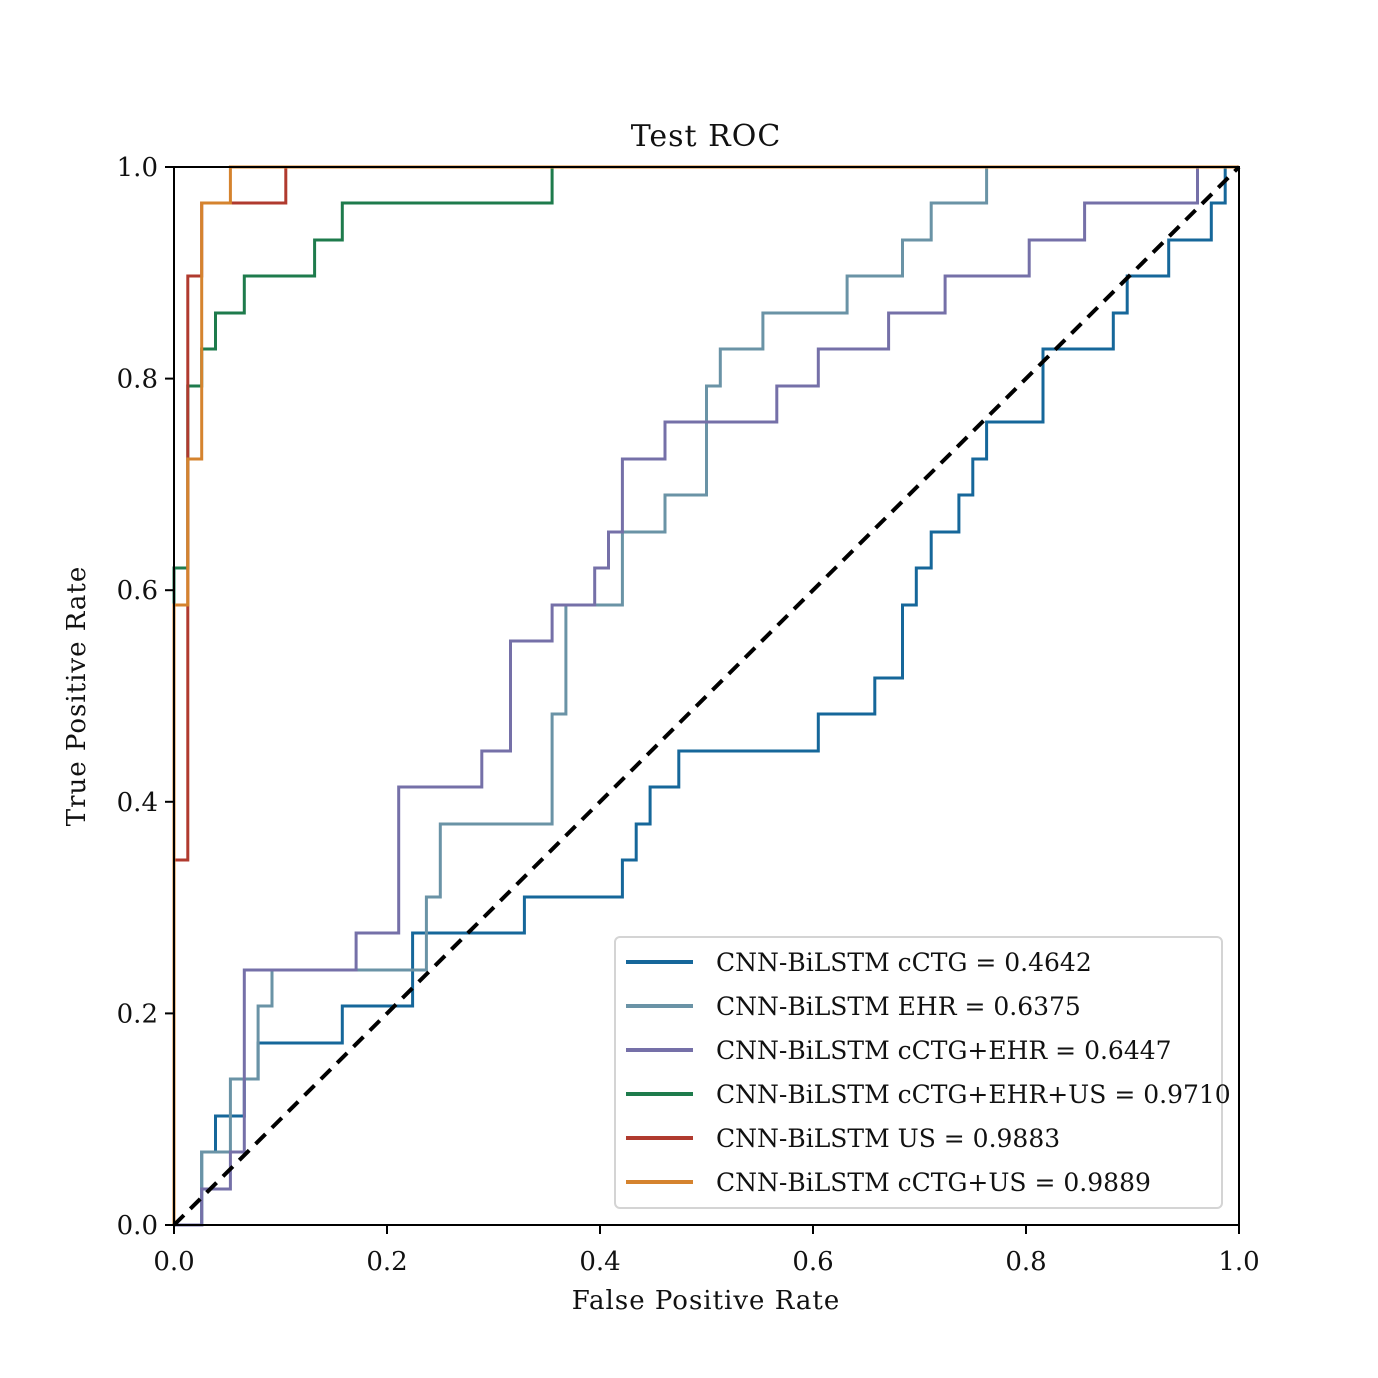  I want to click on x-axis-label: False Positive Rate, so click(706, 1301).